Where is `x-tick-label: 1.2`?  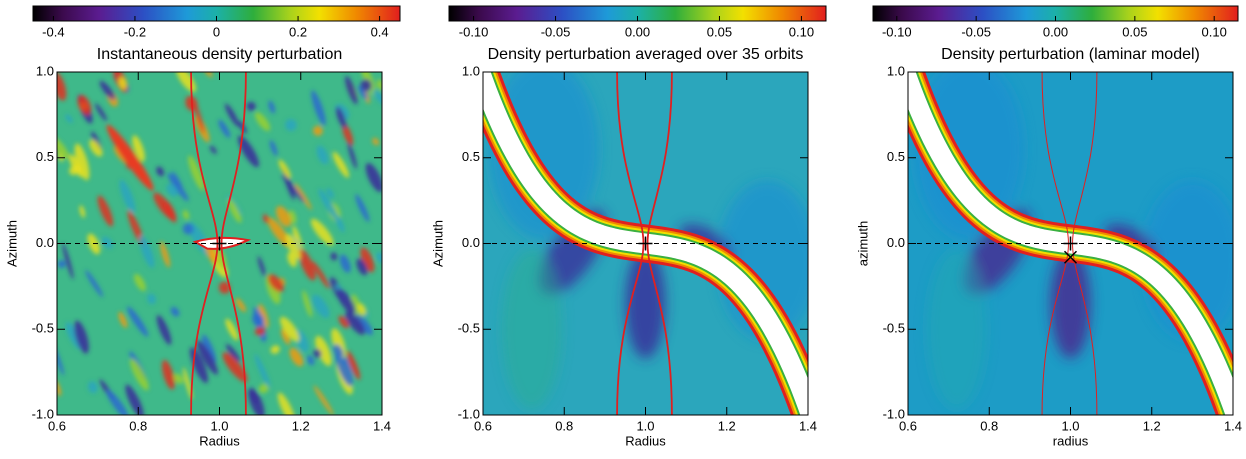
x-tick-label: 1.2 is located at coordinates (727, 425).